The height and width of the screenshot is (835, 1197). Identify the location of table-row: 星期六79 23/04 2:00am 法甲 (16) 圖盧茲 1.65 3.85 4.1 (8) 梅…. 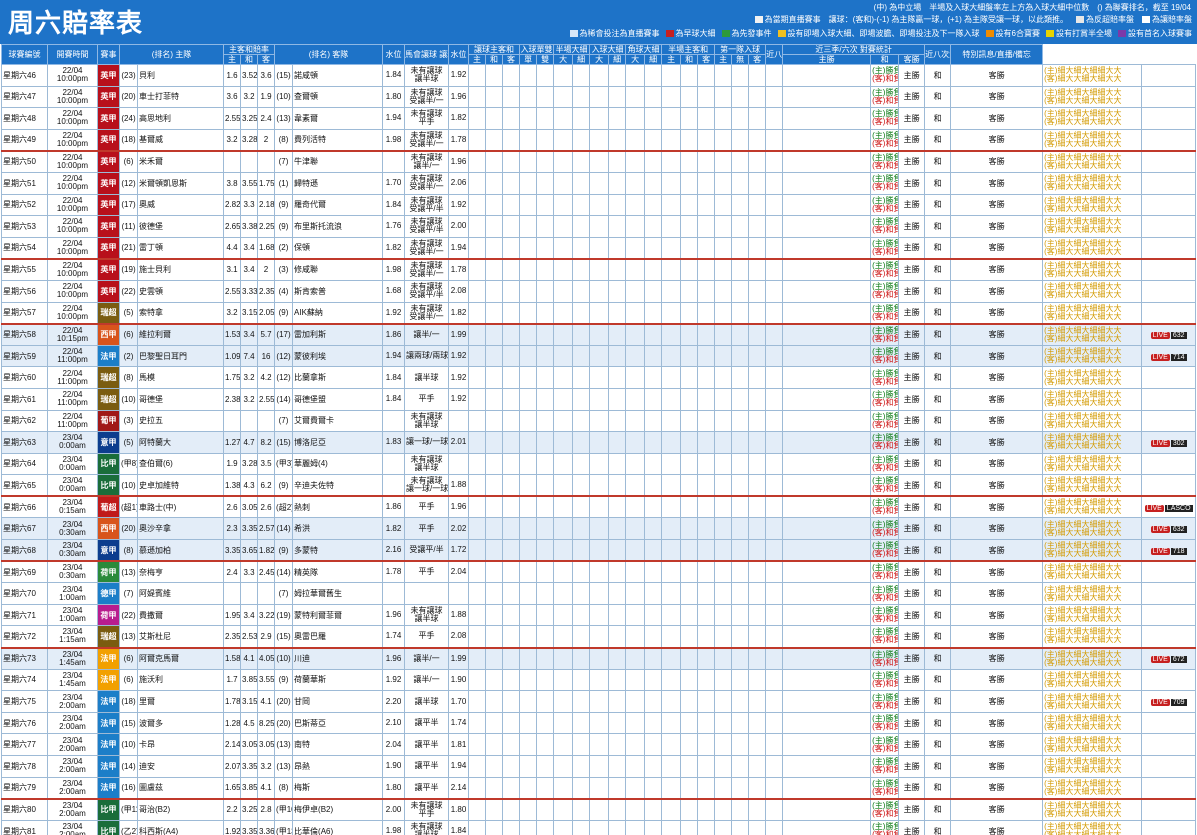
(598, 788).